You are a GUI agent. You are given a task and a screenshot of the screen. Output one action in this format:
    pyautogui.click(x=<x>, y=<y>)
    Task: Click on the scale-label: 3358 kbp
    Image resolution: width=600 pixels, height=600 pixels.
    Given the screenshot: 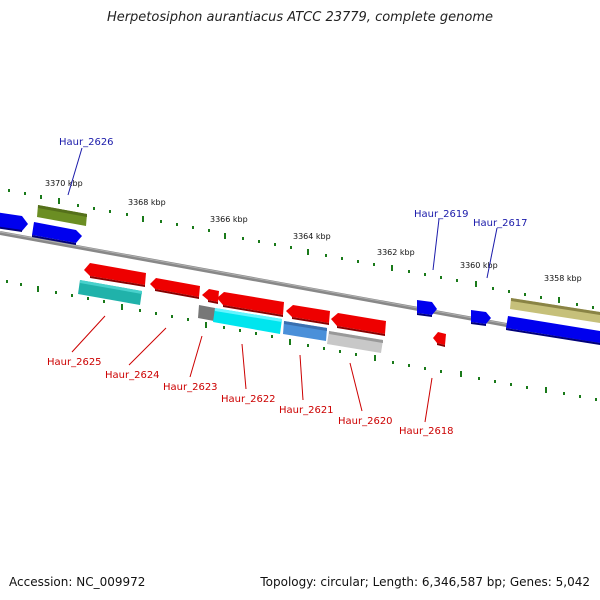 What is the action you would take?
    pyautogui.click(x=563, y=278)
    